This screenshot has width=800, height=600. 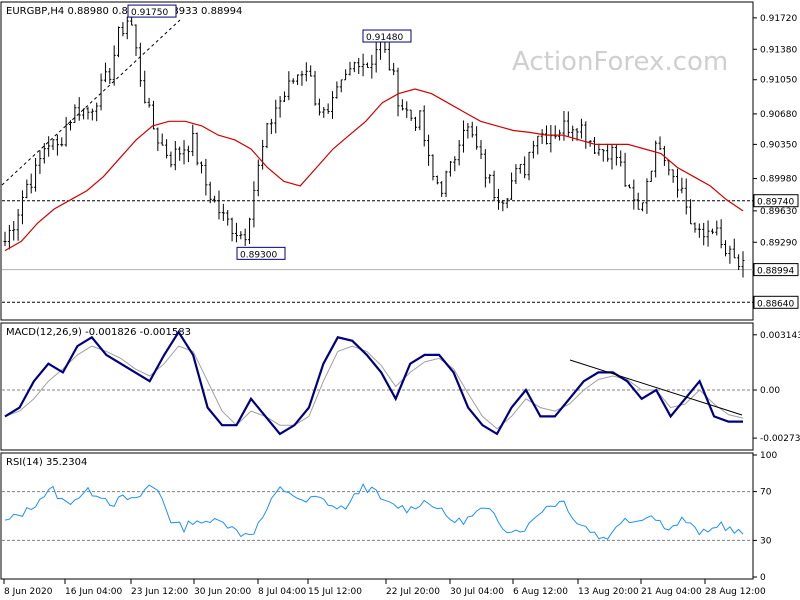 I want to click on low-label-box, so click(x=776, y=302).